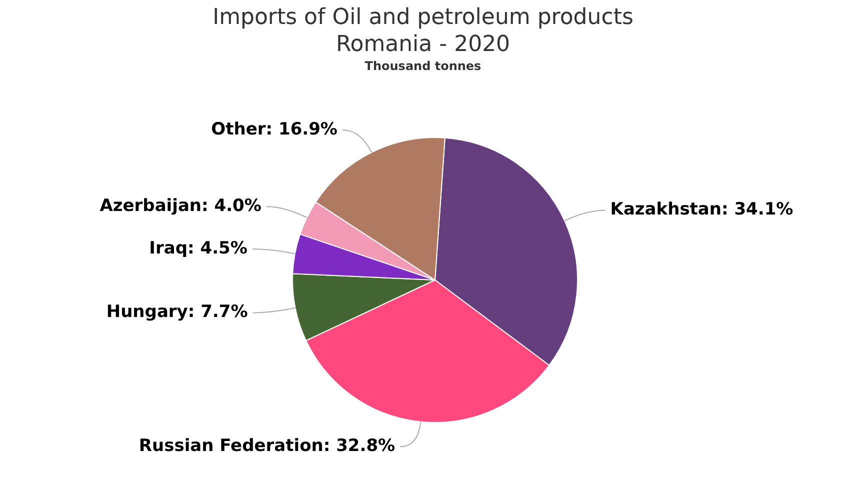  What do you see at coordinates (423, 31) in the screenshot?
I see `chart-title: Imports of Oil and petroleum products Romania - 2020` at bounding box center [423, 31].